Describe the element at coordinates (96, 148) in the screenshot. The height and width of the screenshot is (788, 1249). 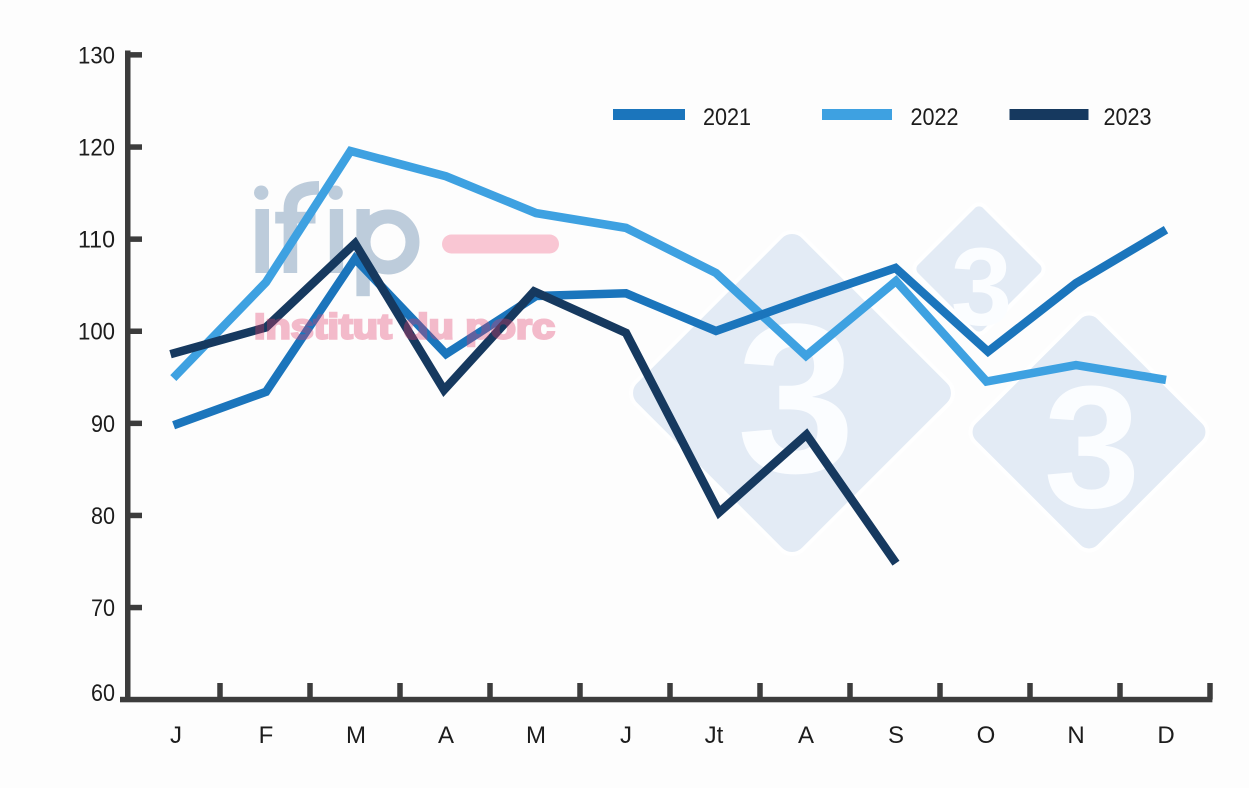
I see `svg-text: 120` at that location.